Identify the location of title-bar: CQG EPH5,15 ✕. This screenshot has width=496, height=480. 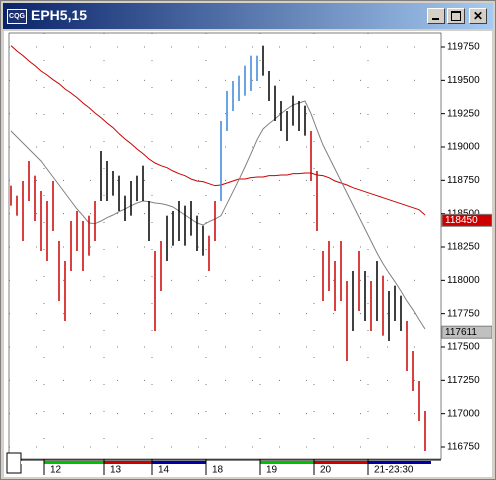
(248, 16).